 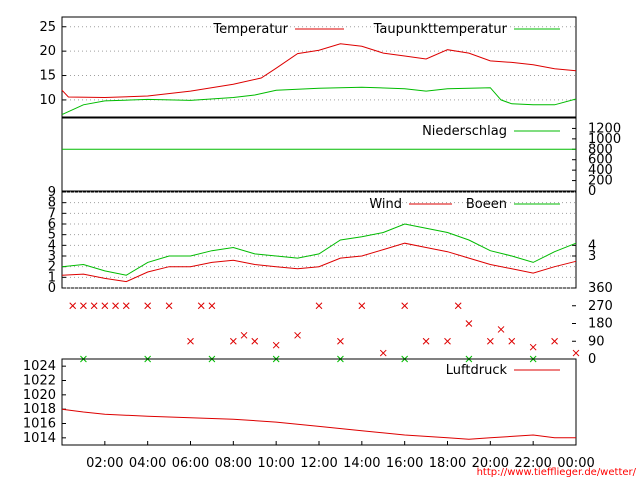 I want to click on wind-legend-label-0: Wind, so click(x=385, y=204).